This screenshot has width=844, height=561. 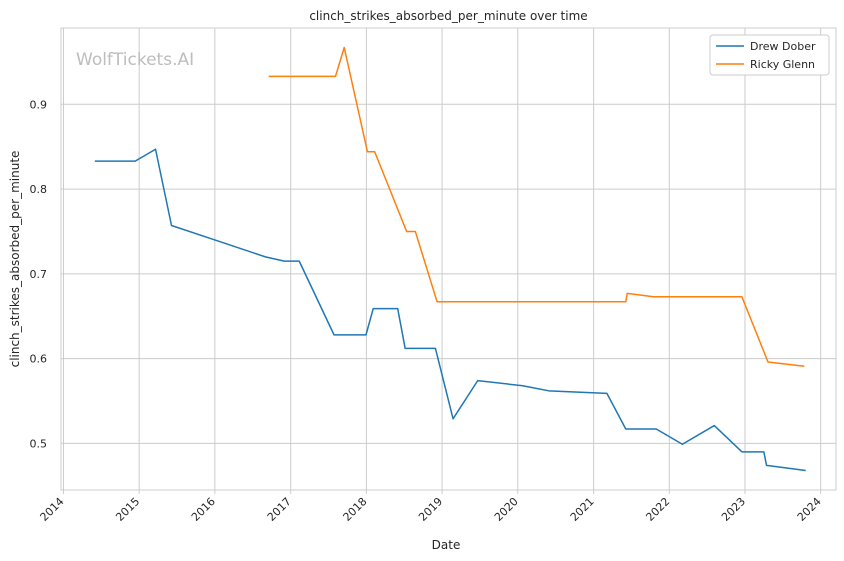 I want to click on x-axis-label: Date, so click(x=446, y=545).